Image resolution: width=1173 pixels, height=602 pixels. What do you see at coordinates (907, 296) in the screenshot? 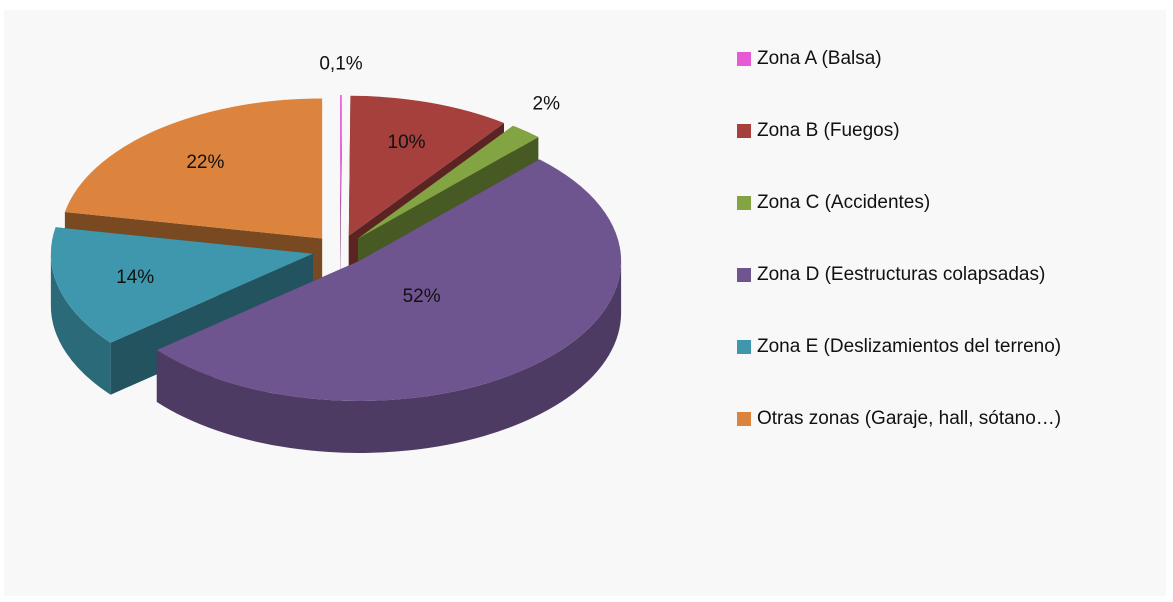
I see `legend-item: Zona D (Eestructuras colapsadas)` at bounding box center [907, 296].